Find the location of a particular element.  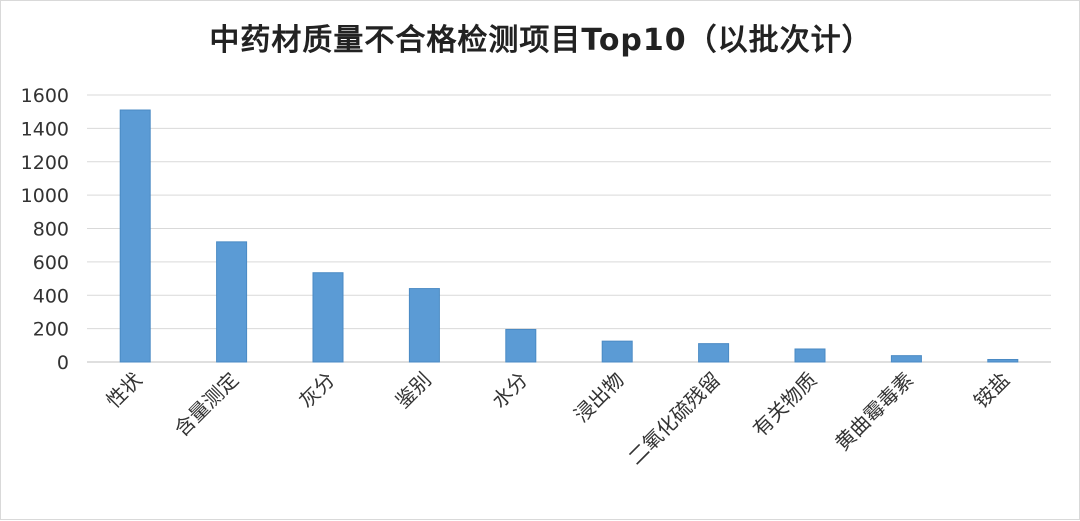

y-tick-layer: 0 200 400 600 800 1000 1200 1400 1600 is located at coordinates (45, 229).